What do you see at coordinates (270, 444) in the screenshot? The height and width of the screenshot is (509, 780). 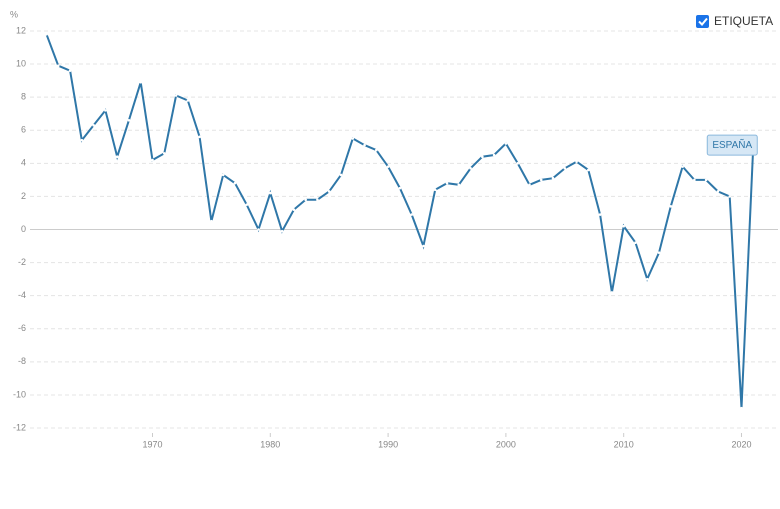 I see `x-tick-label: 1980` at bounding box center [270, 444].